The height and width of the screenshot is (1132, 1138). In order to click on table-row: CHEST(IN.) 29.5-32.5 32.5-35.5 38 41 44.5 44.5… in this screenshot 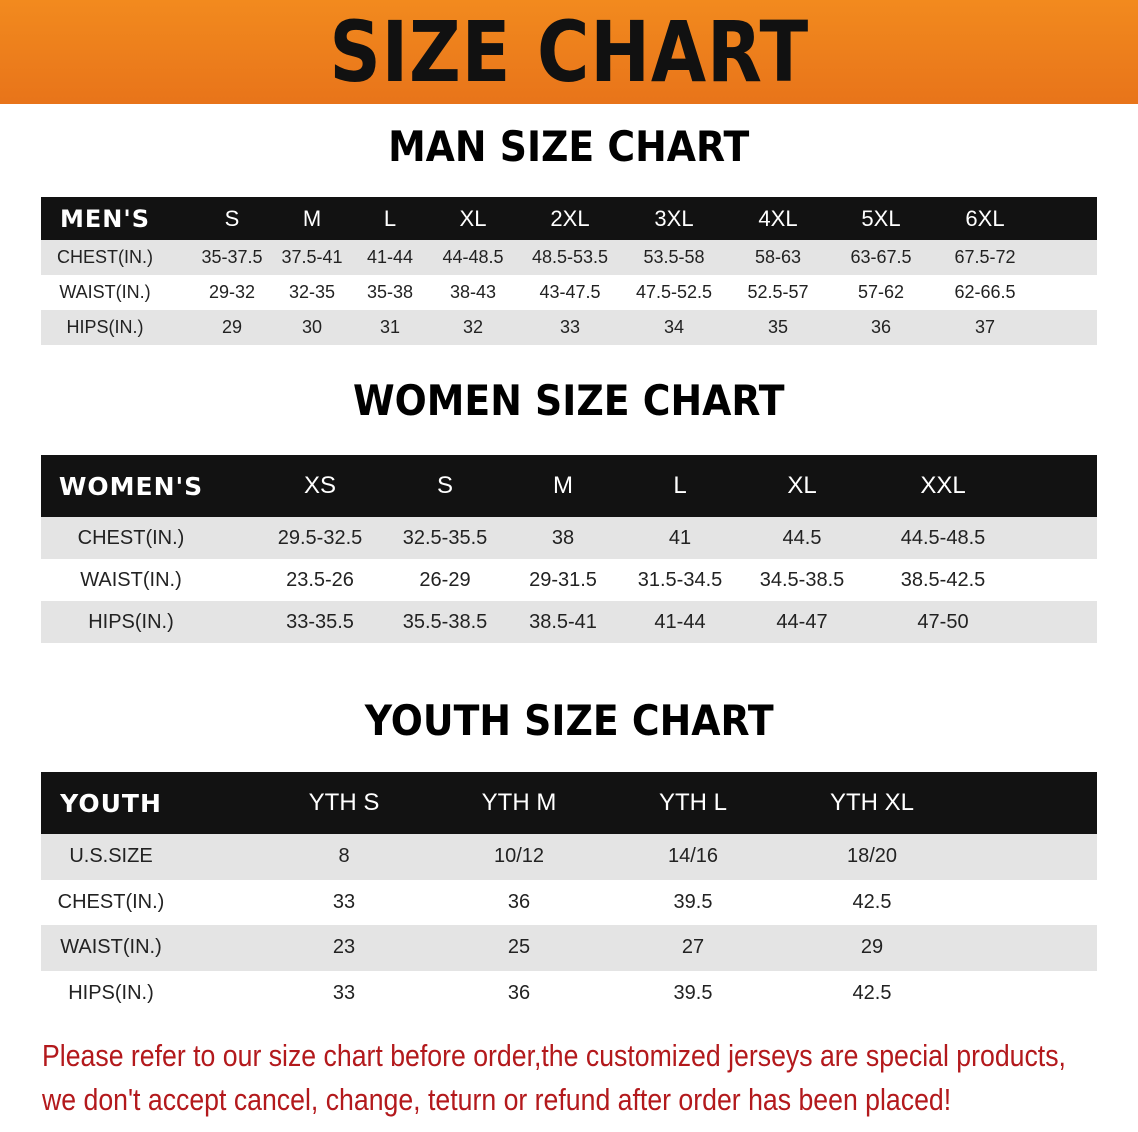, I will do `click(569, 538)`.